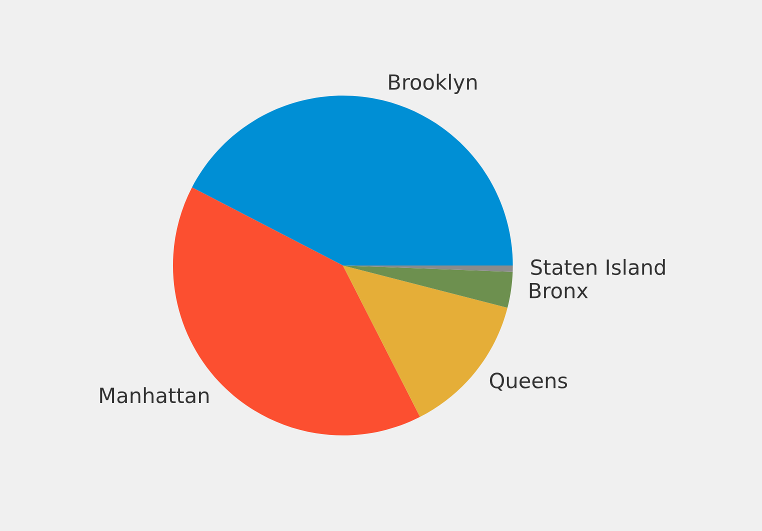 This screenshot has height=531, width=762. Describe the element at coordinates (559, 290) in the screenshot. I see `slice-label: Bronx` at that location.